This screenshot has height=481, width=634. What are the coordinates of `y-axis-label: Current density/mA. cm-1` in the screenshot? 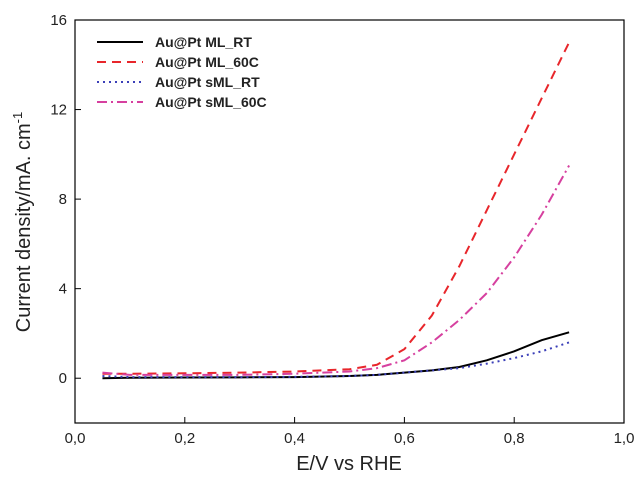 It's located at (22, 222).